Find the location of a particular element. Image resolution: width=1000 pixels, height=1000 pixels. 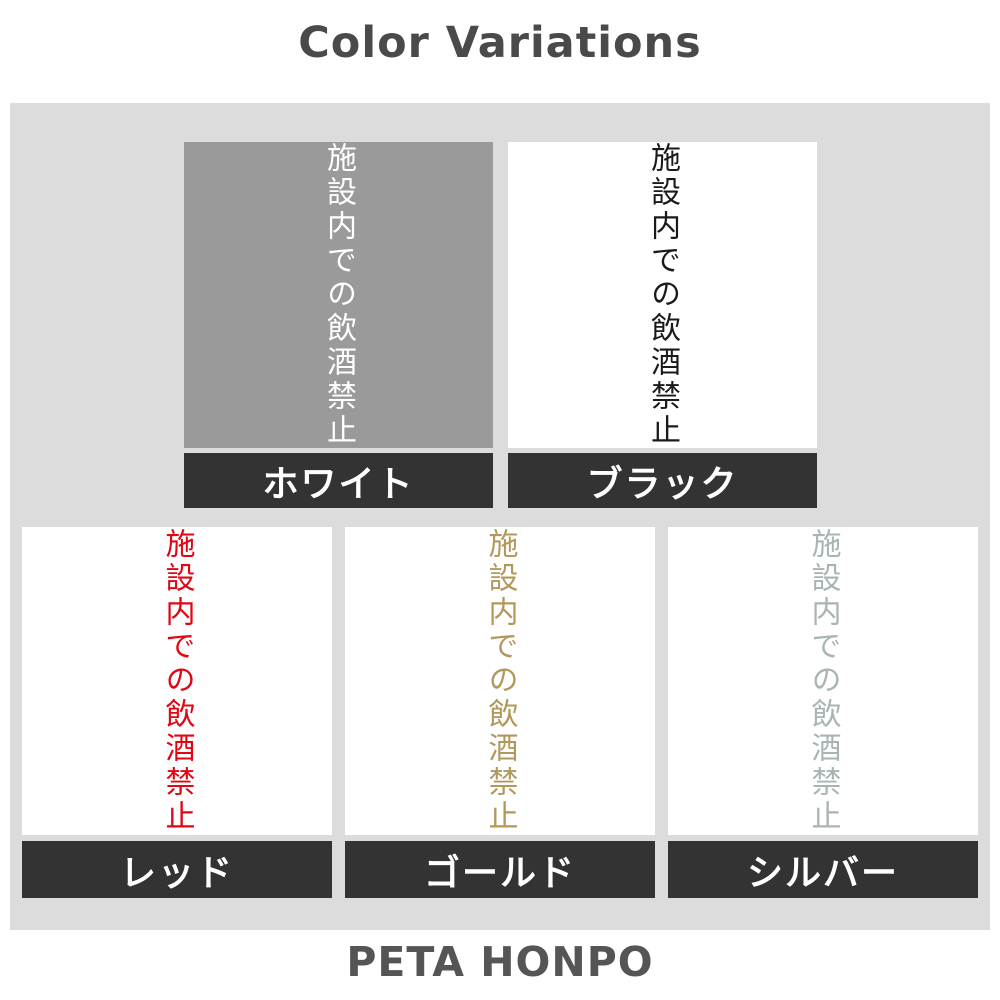

variation-card-gold: 施設内での飲酒禁止 ゴールド is located at coordinates (500, 712).